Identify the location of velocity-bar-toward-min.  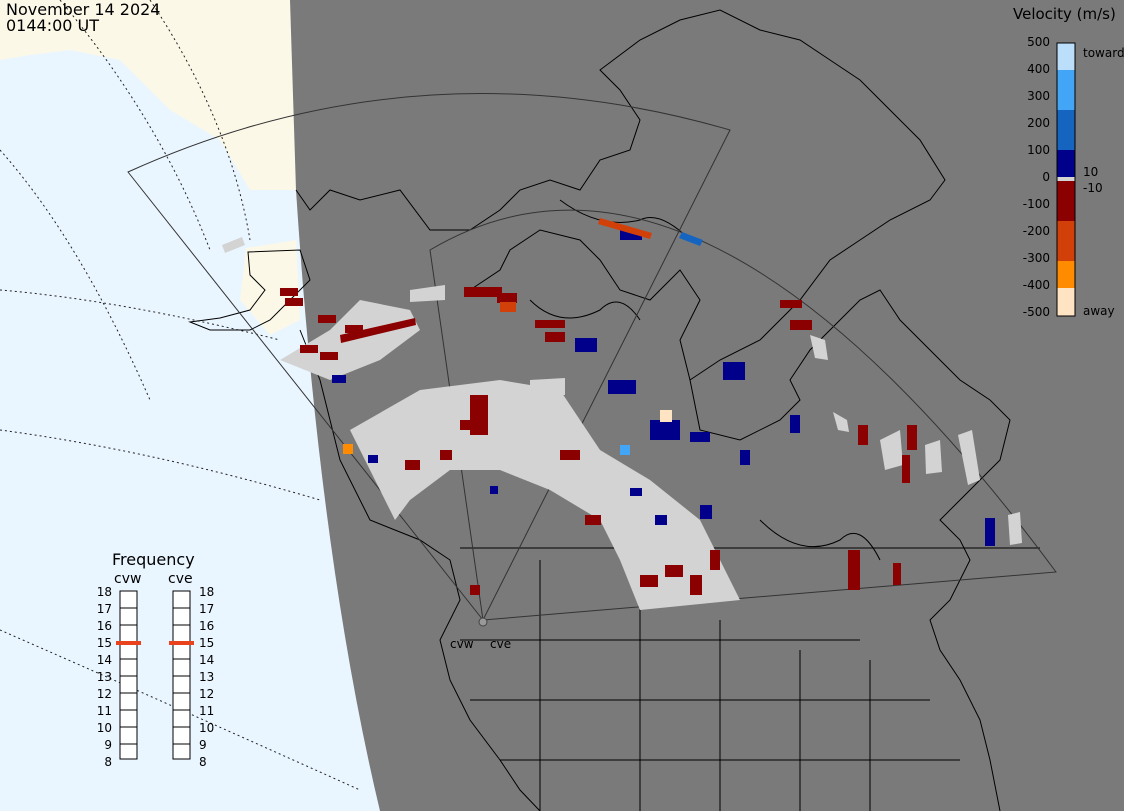
(1066, 163).